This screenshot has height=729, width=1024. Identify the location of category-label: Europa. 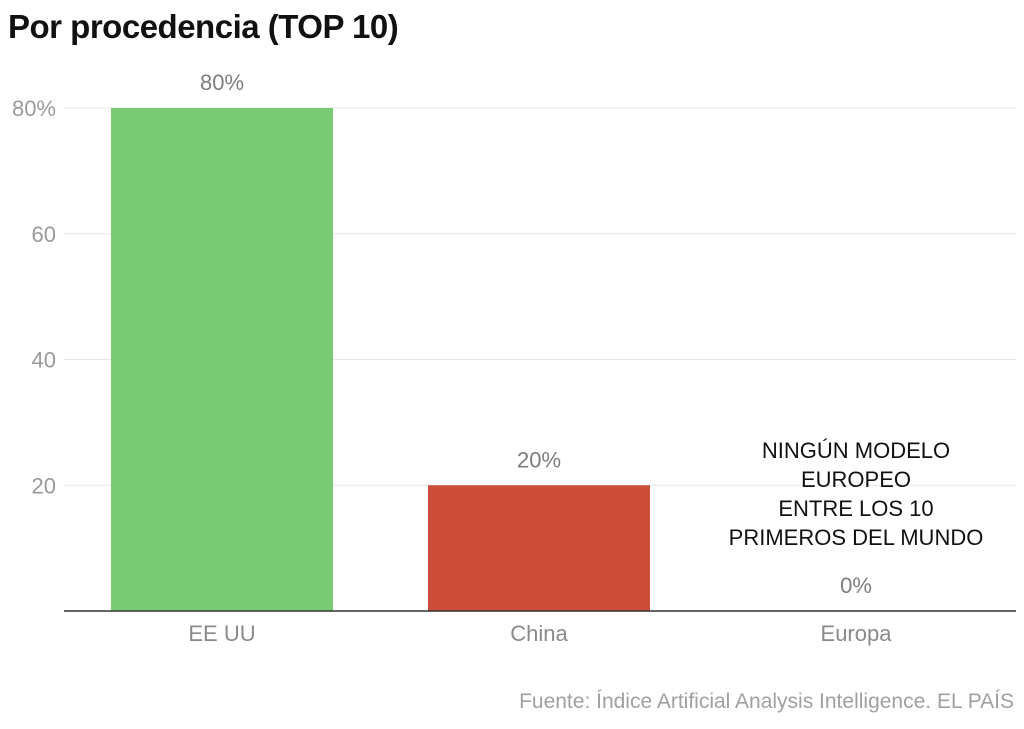
(857, 633).